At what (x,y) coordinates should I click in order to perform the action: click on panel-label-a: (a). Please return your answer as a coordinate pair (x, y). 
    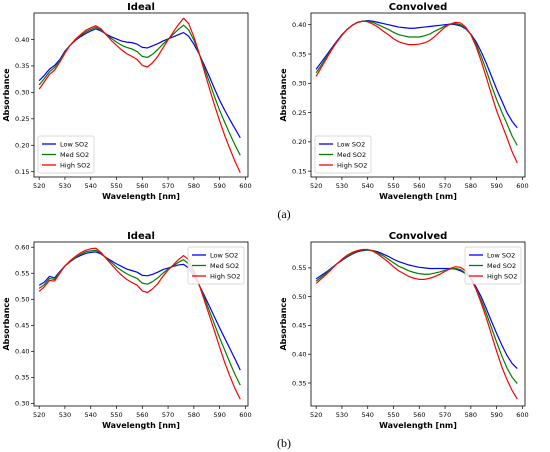
    Looking at the image, I should click on (284, 214).